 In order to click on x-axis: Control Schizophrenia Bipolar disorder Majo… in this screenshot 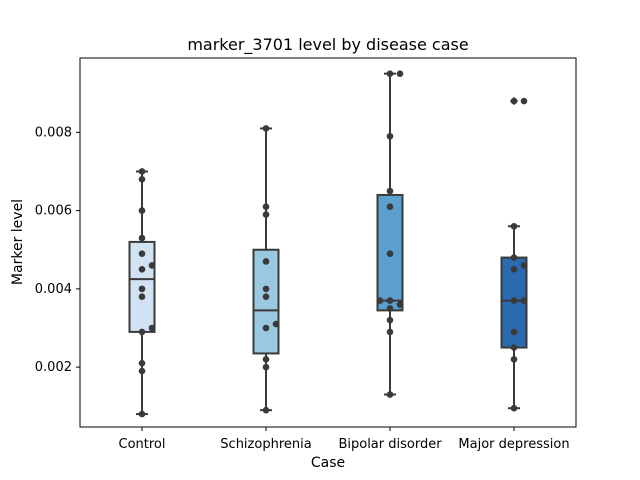, I will do `click(344, 439)`.